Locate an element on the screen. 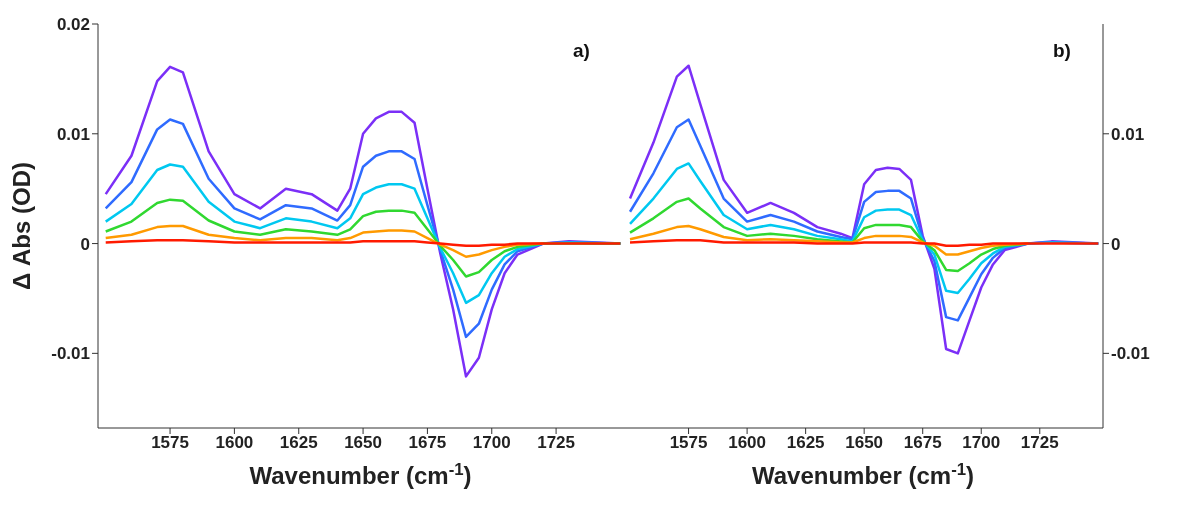 The image size is (1195, 510). y-axis-title: Δ Abs (OD) is located at coordinates (21, 226).